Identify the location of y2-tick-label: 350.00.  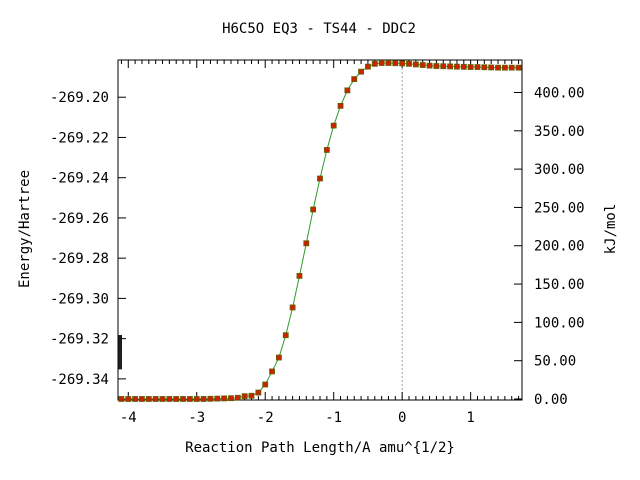
(559, 132).